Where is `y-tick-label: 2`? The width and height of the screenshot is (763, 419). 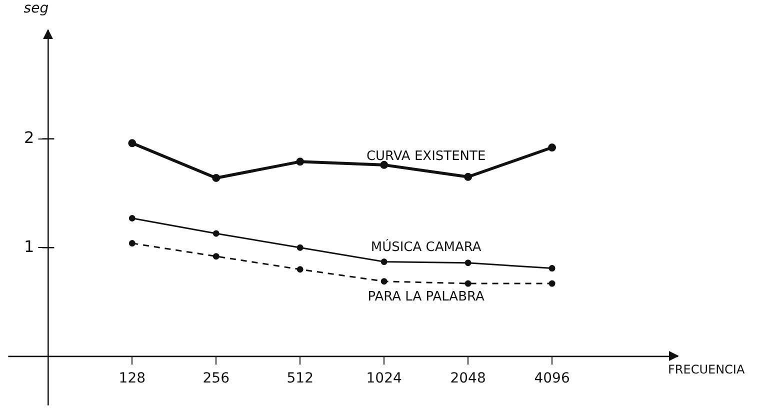 y-tick-label: 2 is located at coordinates (29, 137).